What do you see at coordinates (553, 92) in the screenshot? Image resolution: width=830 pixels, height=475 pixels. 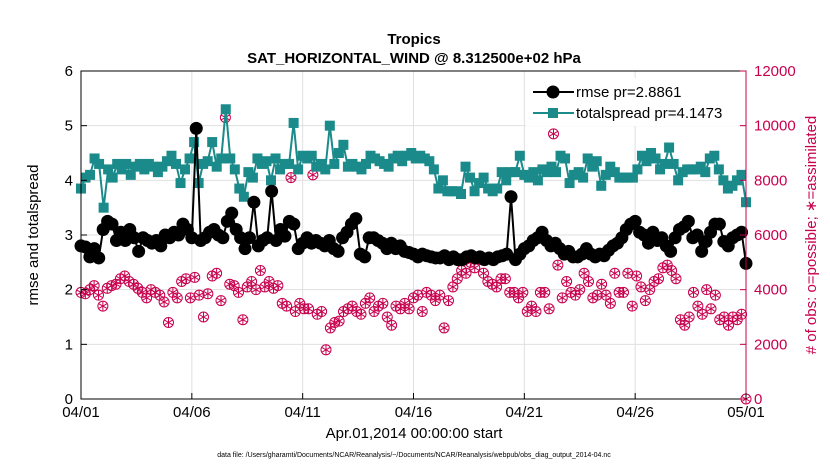 I see `legend-rmse-marker` at bounding box center [553, 92].